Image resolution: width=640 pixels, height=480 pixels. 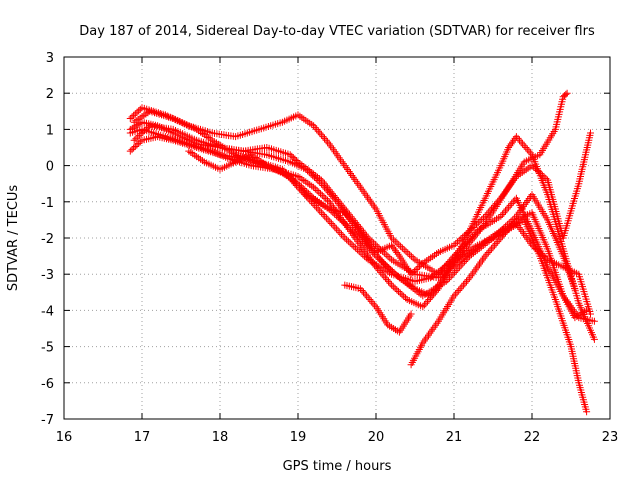 What do you see at coordinates (47, 348) in the screenshot?
I see `y-tick-label: -5` at bounding box center [47, 348].